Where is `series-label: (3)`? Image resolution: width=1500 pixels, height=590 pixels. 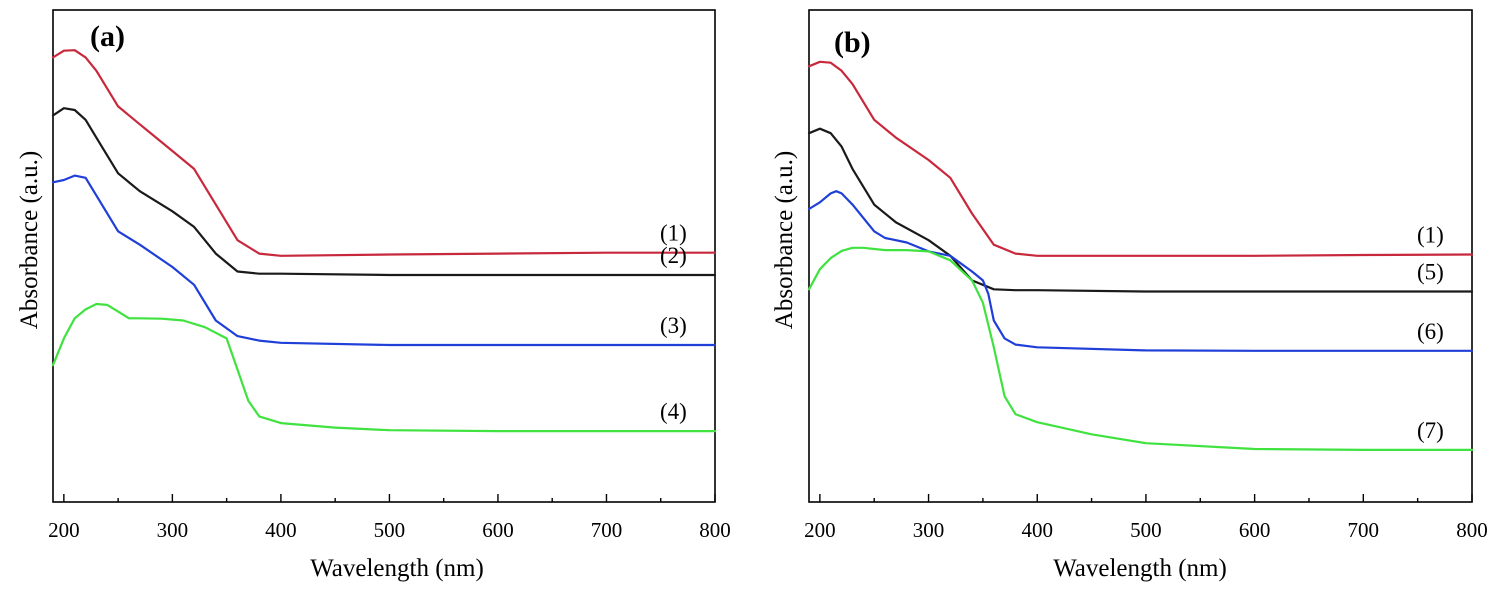 series-label: (3) is located at coordinates (673, 325).